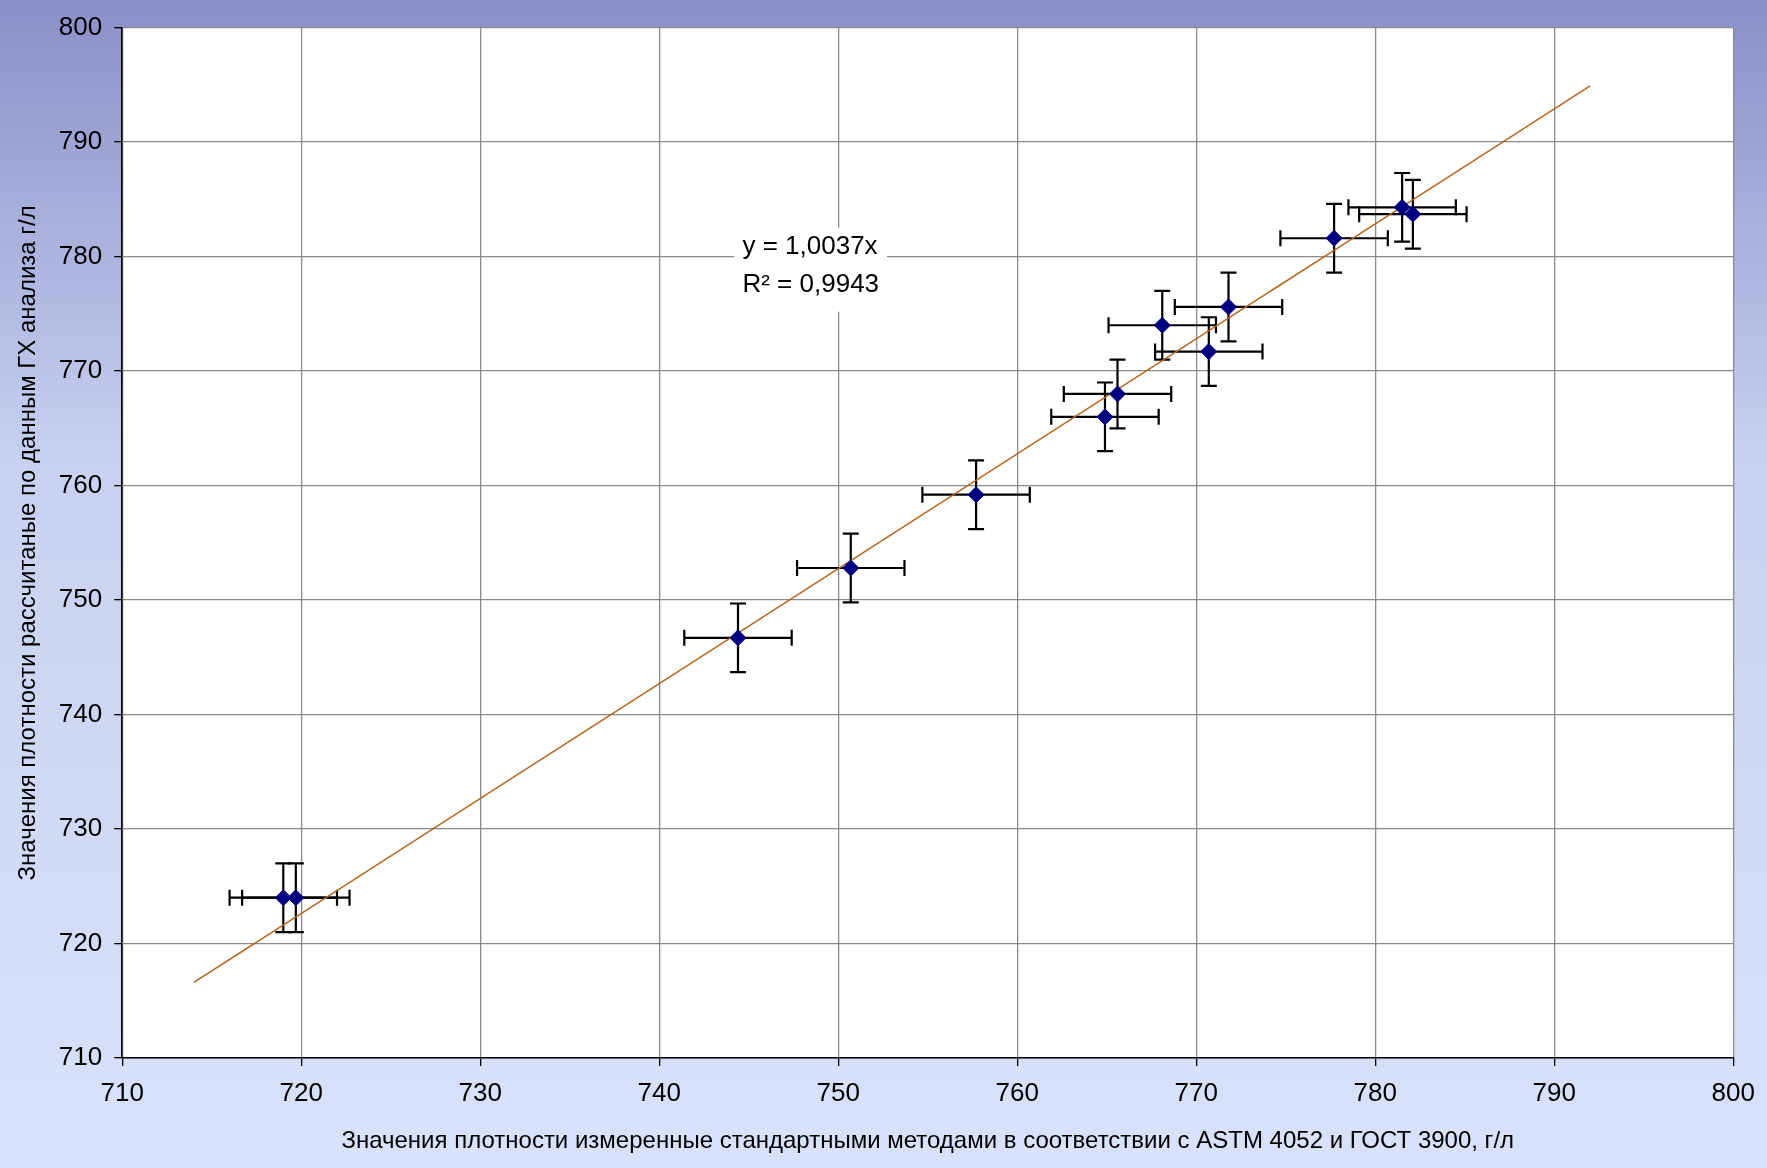  What do you see at coordinates (1196, 1091) in the screenshot?
I see `x-tick-label: 770` at bounding box center [1196, 1091].